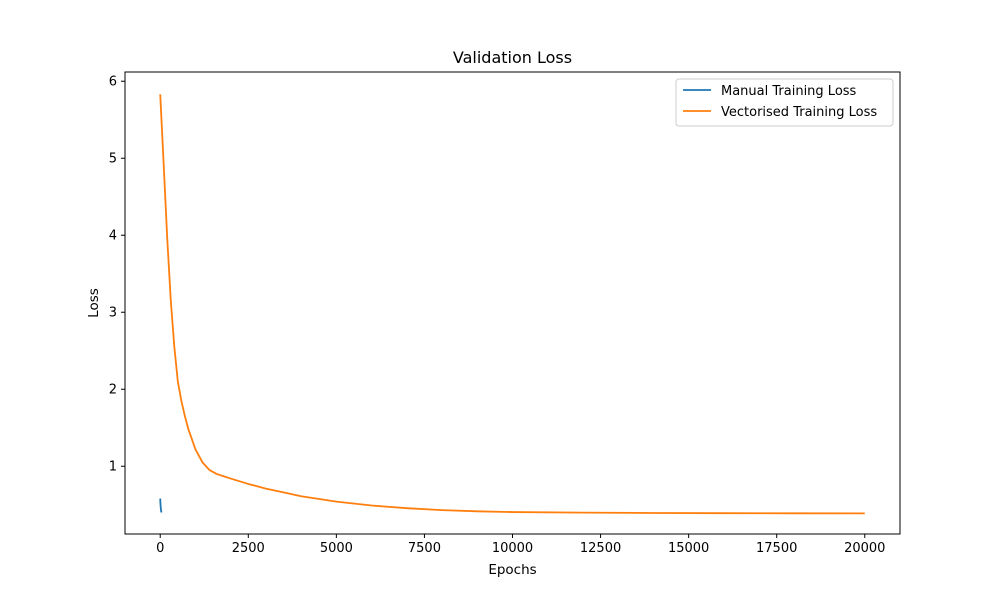 The height and width of the screenshot is (600, 1000). Describe the element at coordinates (512, 57) in the screenshot. I see `chart-title: Validation Loss` at that location.